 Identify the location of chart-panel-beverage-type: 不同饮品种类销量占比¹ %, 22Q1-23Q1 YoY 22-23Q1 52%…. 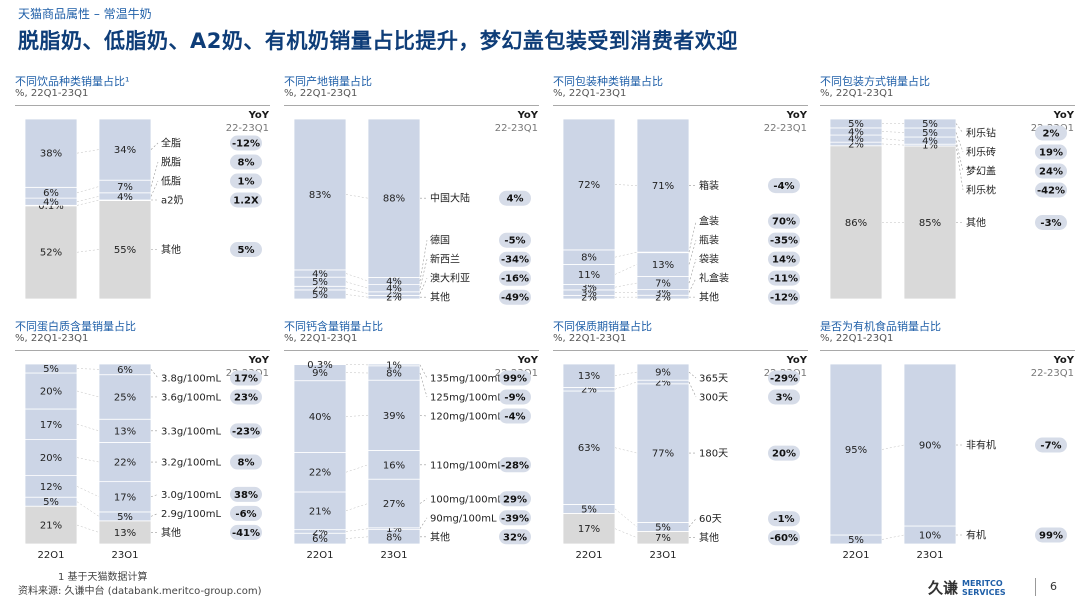
(145, 193).